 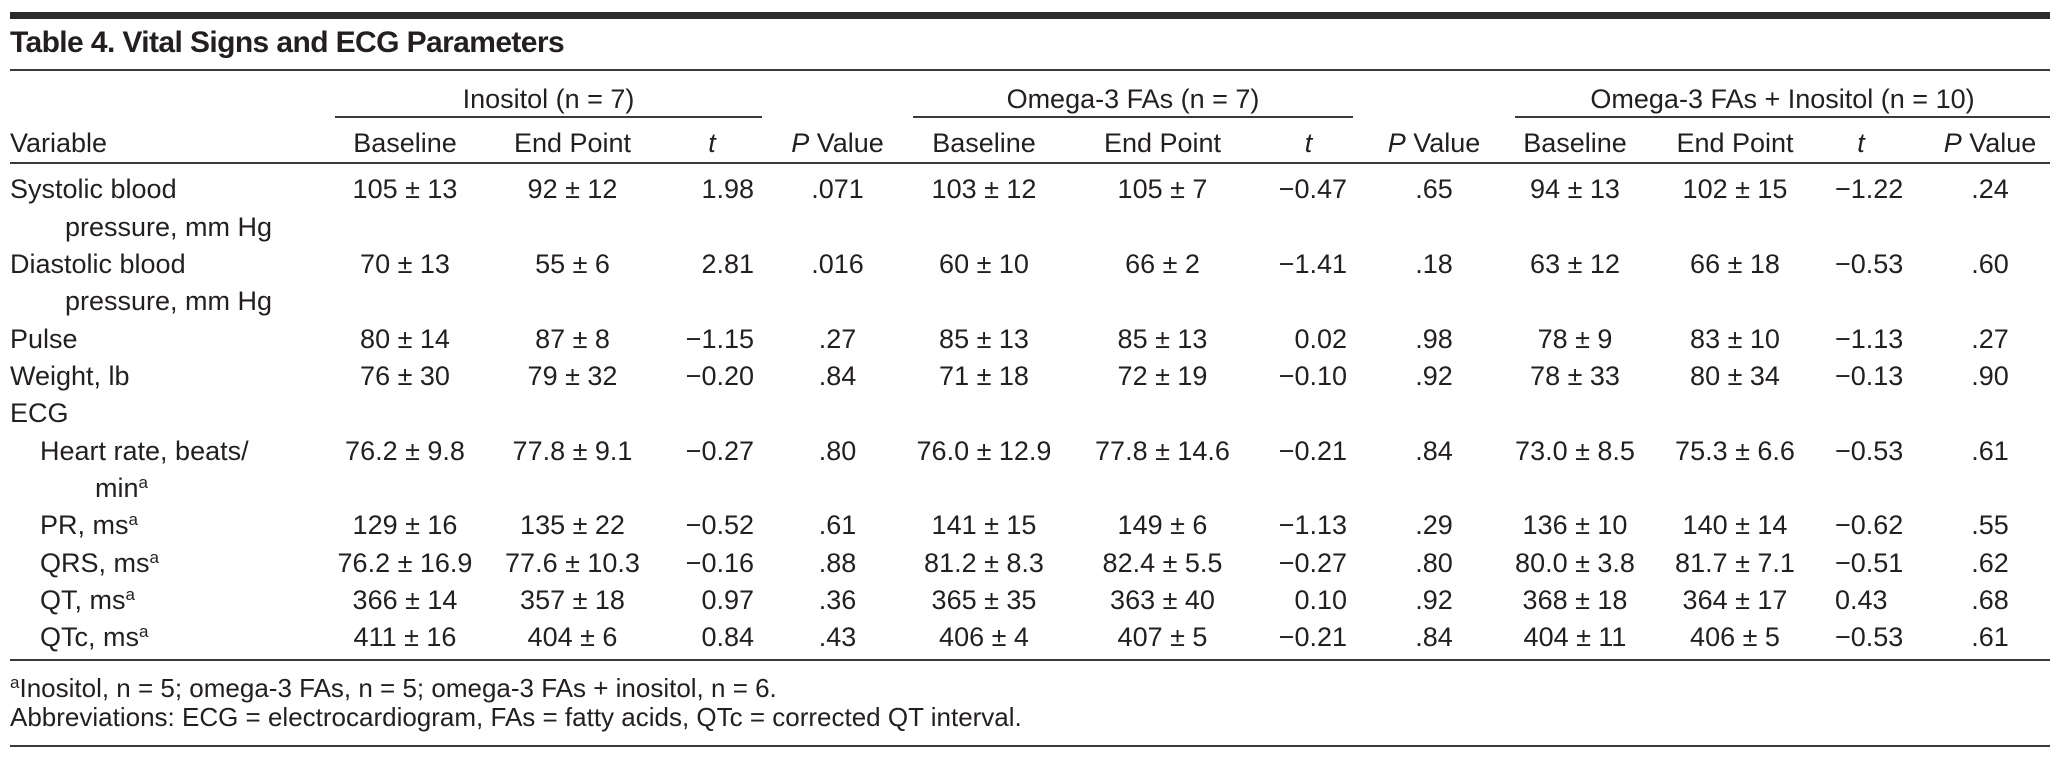 I want to click on cell-t-omega3: 0.02, so click(x=1320, y=338).